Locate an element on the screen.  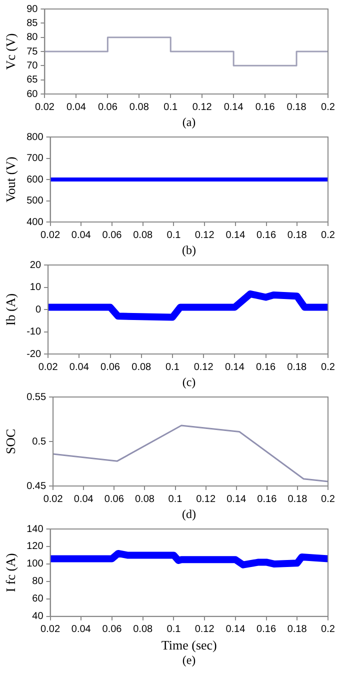
y-tick-label: -20 is located at coordinates (34, 354).